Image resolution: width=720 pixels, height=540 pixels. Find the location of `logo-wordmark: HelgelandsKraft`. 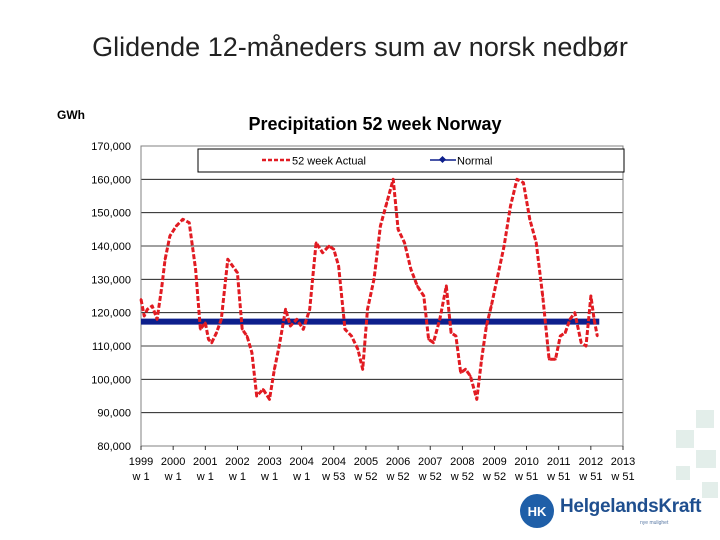

logo-wordmark: HelgelandsKraft is located at coordinates (631, 506).